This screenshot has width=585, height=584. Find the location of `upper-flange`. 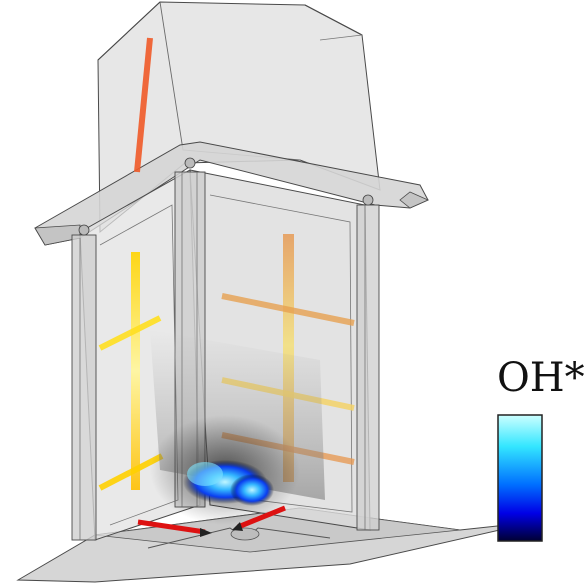

upper-flange is located at coordinates (231, 193).